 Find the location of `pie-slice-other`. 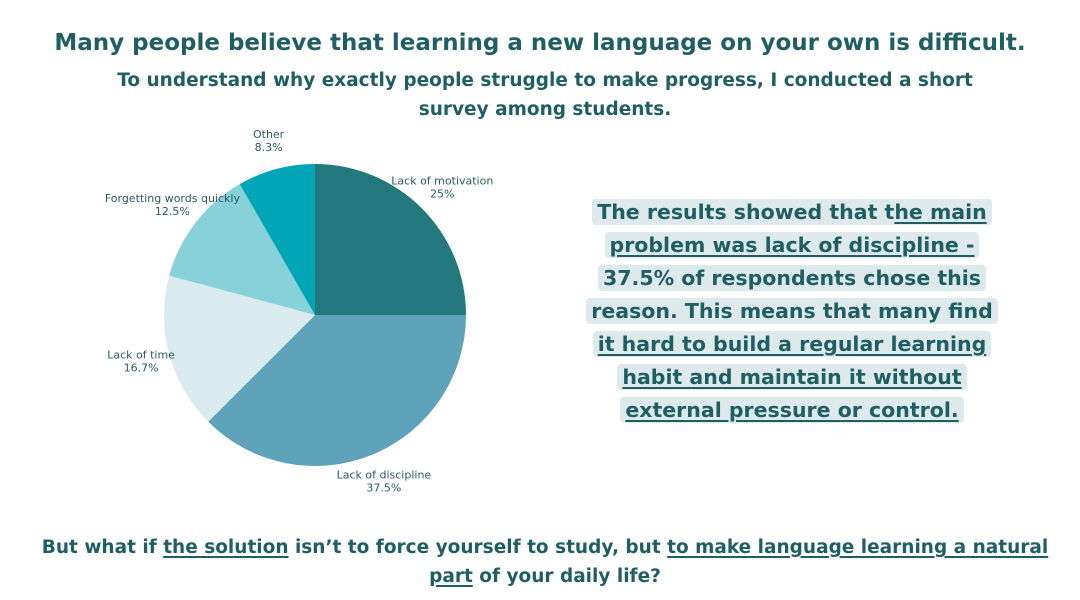

pie-slice-other is located at coordinates (277, 239).